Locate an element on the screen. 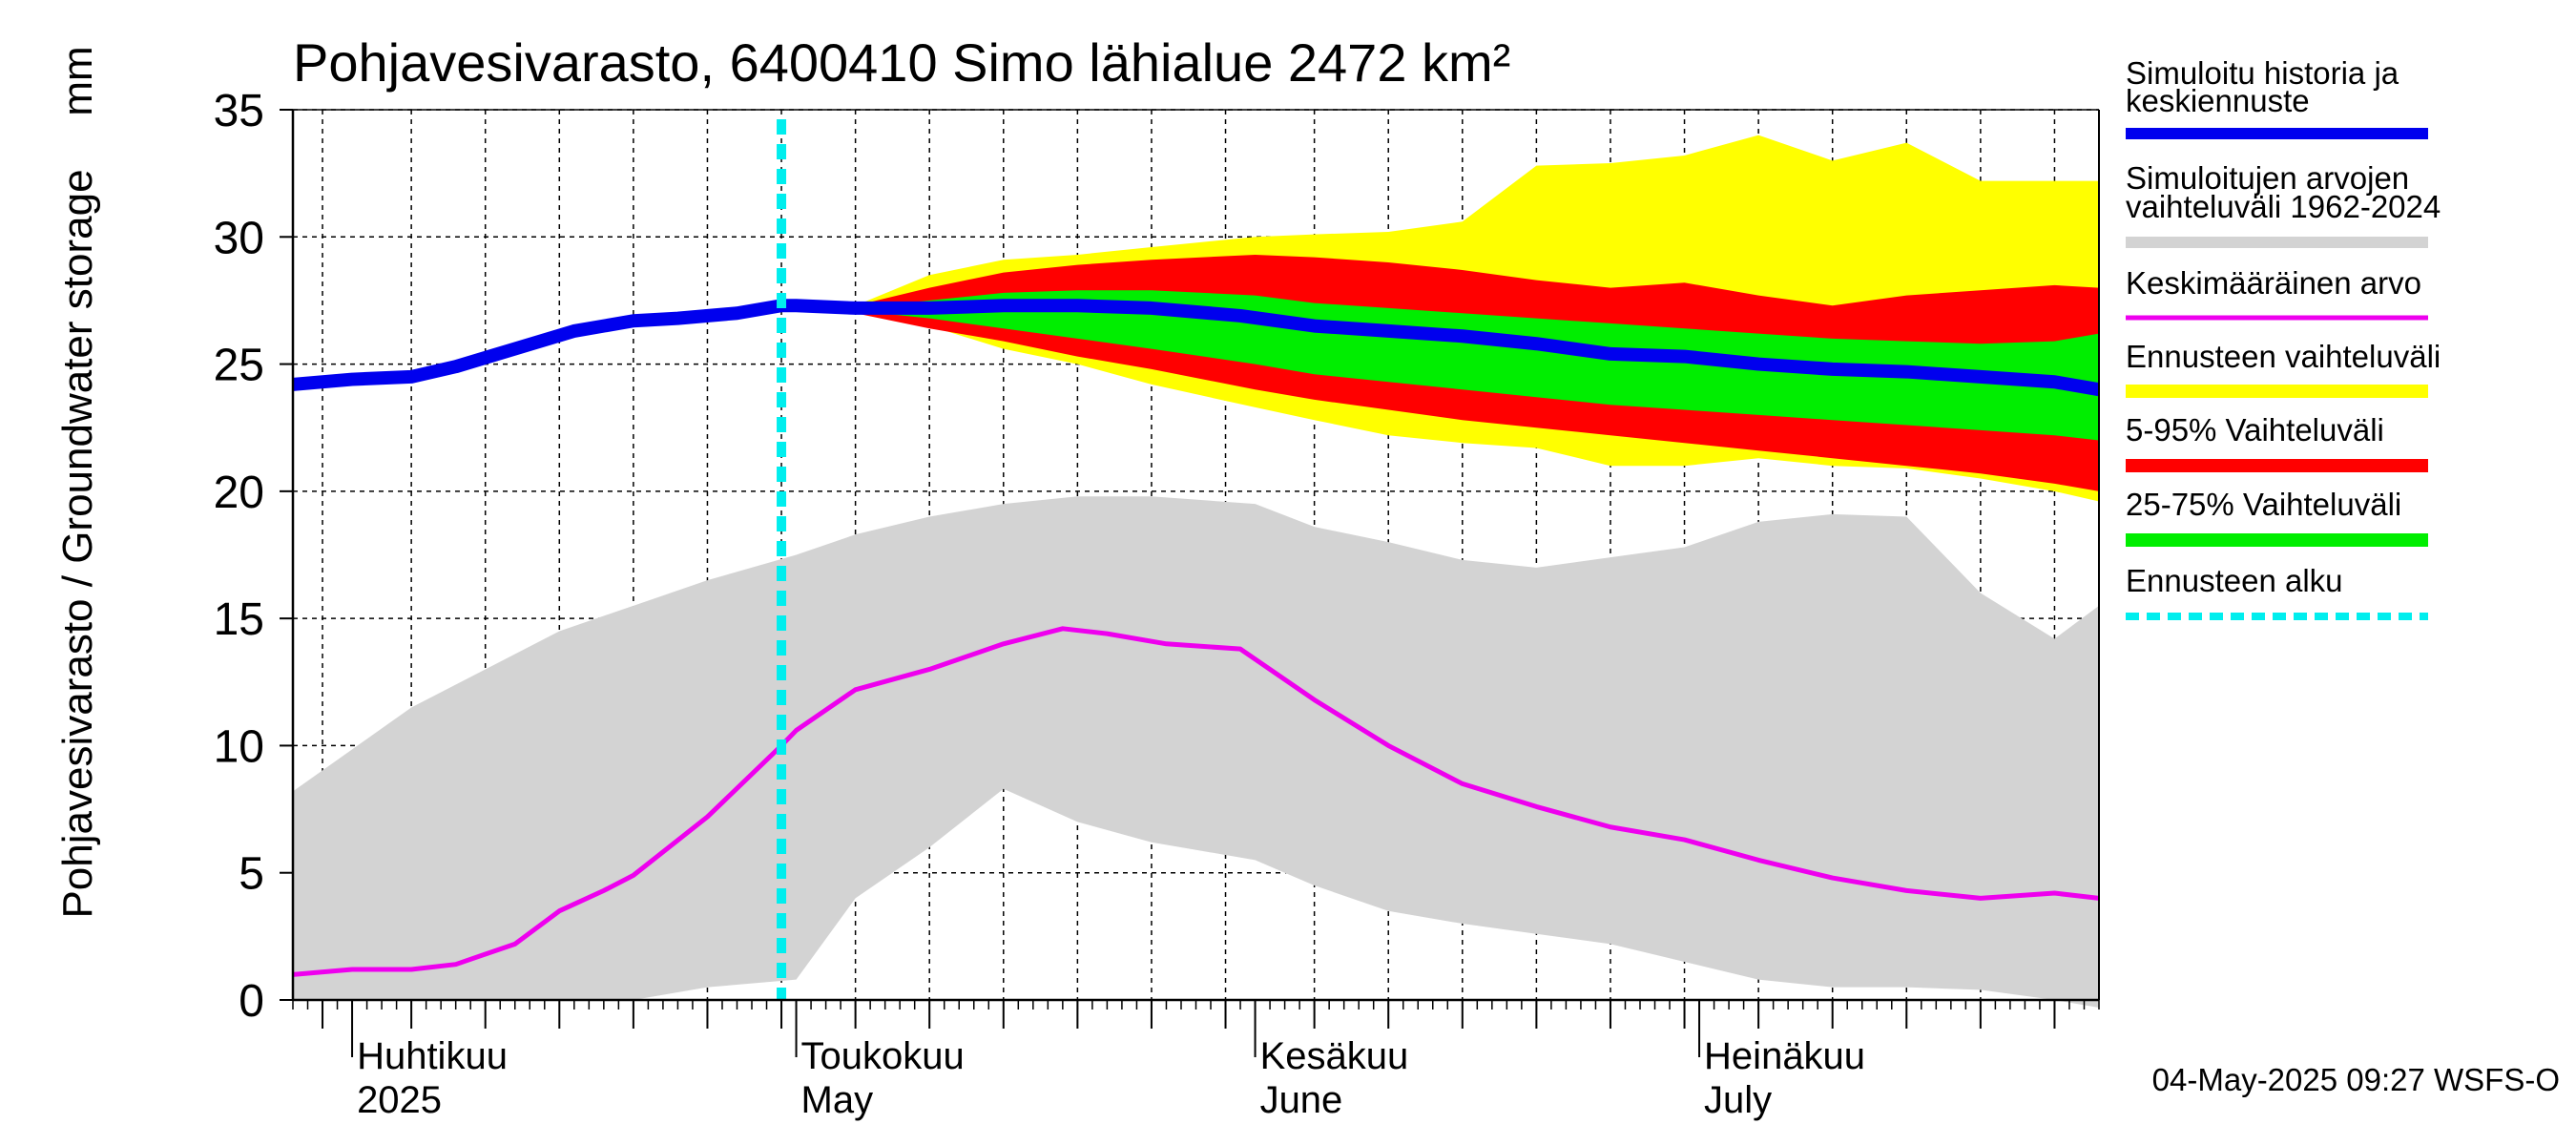 The height and width of the screenshot is (1145, 2576). legend-item: 25-75% Vaihteluväli is located at coordinates (2277, 517).